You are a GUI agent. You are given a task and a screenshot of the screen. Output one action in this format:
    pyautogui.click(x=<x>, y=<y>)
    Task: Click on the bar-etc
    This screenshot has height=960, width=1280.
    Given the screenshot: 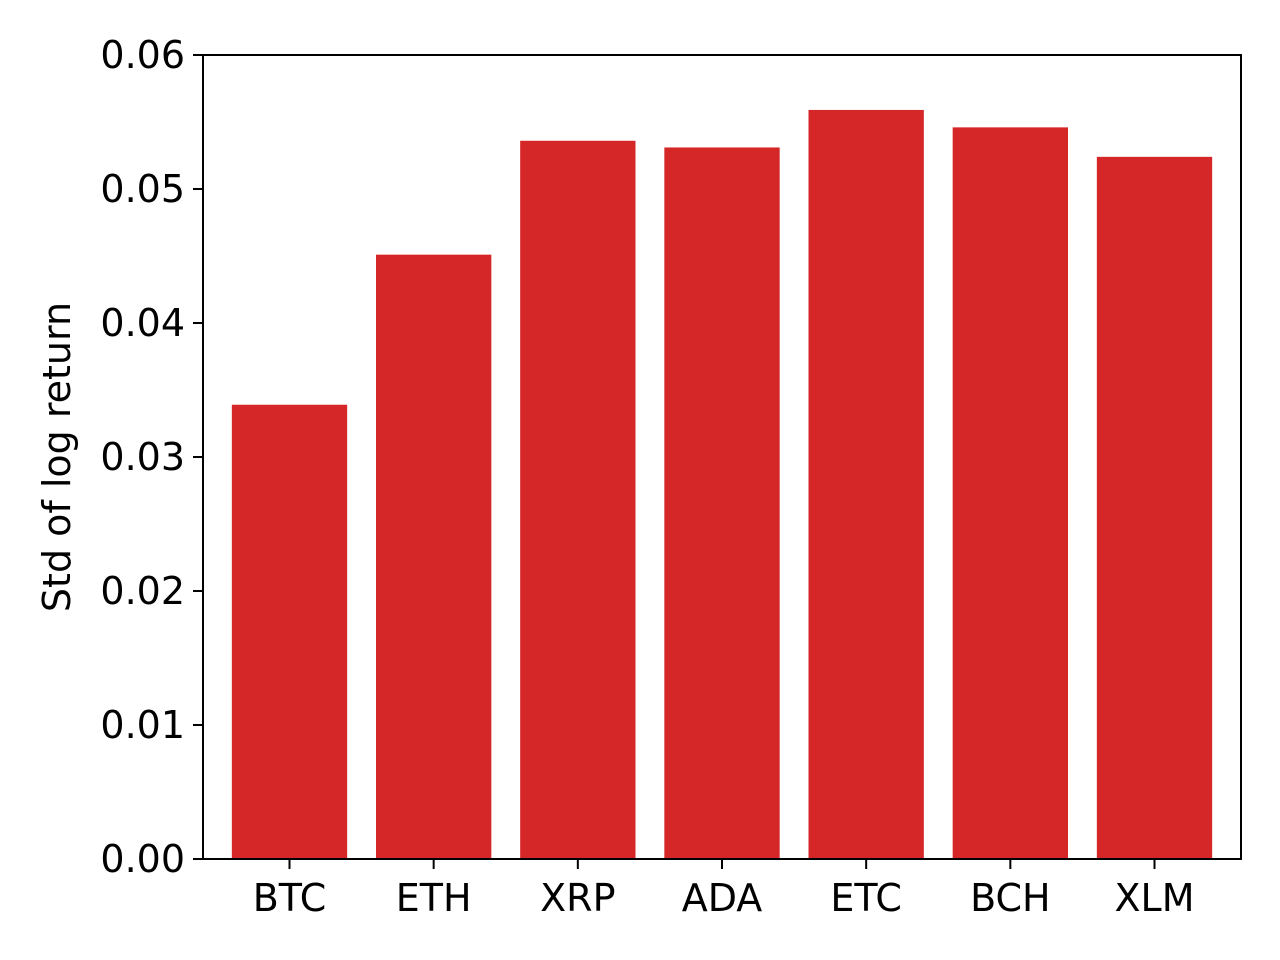 What is the action you would take?
    pyautogui.click(x=866, y=484)
    